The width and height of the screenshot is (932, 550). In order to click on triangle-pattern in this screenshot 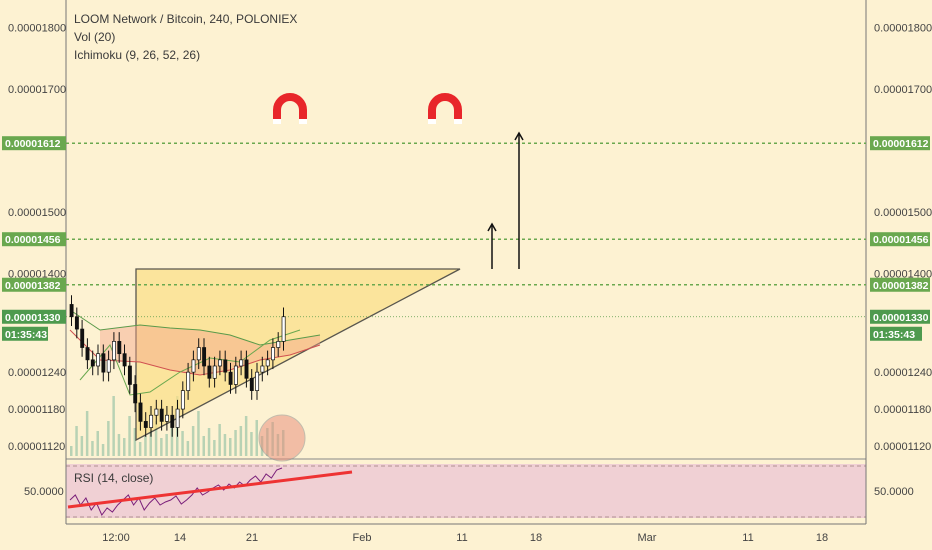, I will do `click(298, 355)`.